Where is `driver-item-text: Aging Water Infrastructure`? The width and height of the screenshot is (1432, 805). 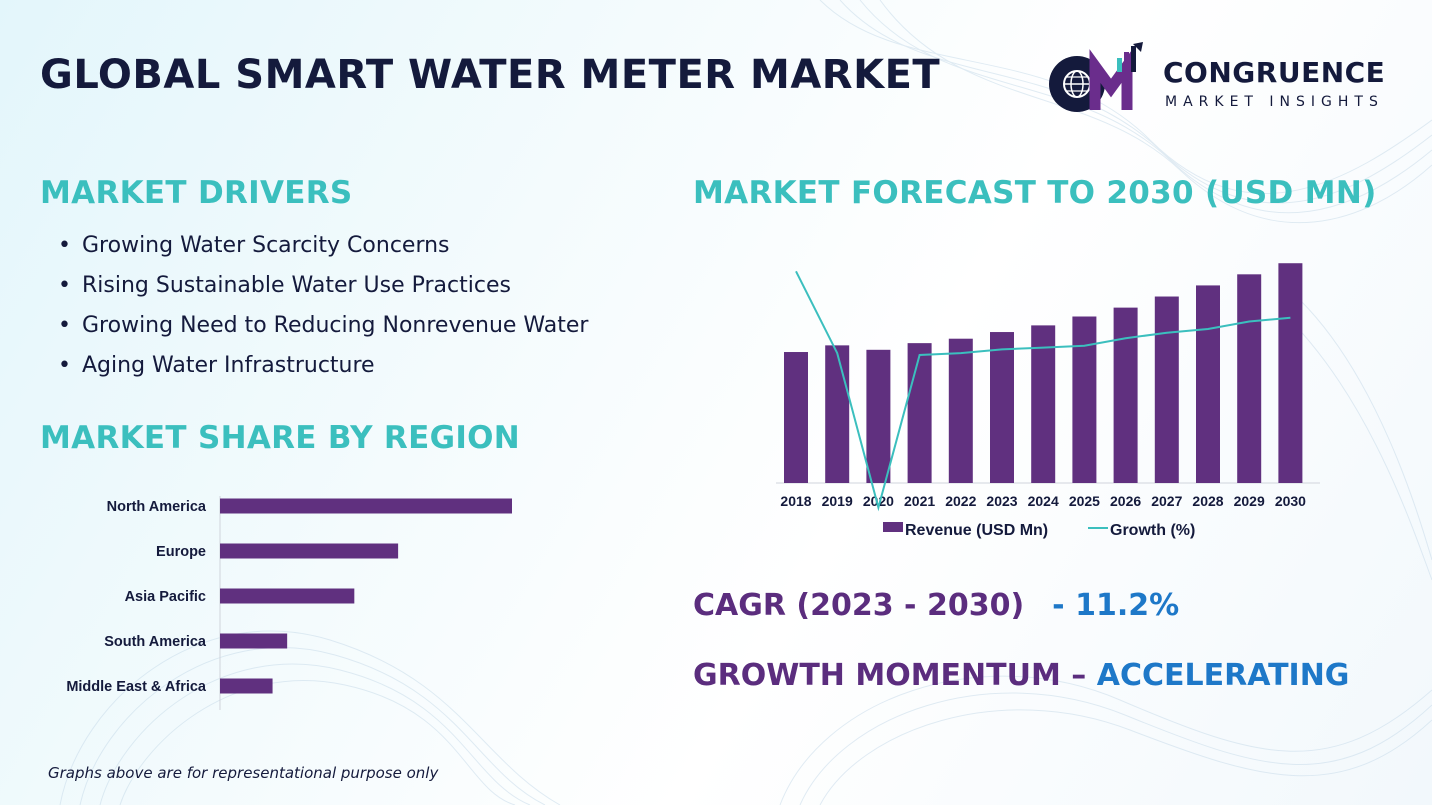
driver-item-text: Aging Water Infrastructure is located at coordinates (228, 365).